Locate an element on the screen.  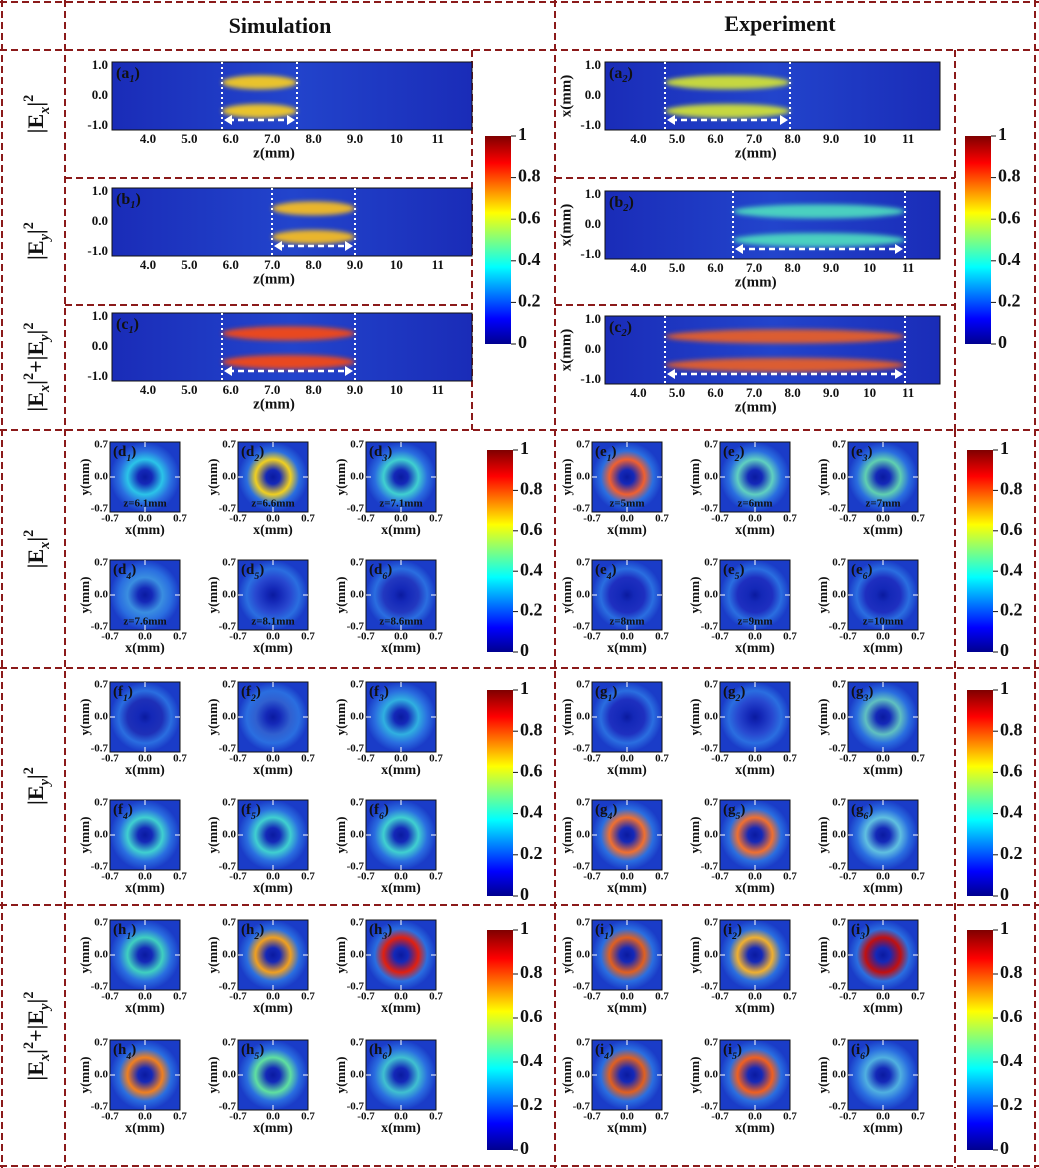
panel-label: (e4) is located at coordinates (606, 571).